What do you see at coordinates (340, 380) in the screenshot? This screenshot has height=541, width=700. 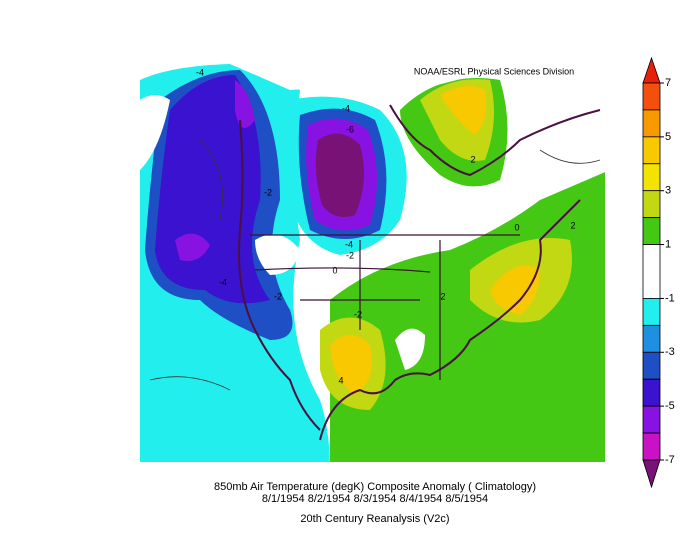 I see `contour-label: 4` at bounding box center [340, 380].